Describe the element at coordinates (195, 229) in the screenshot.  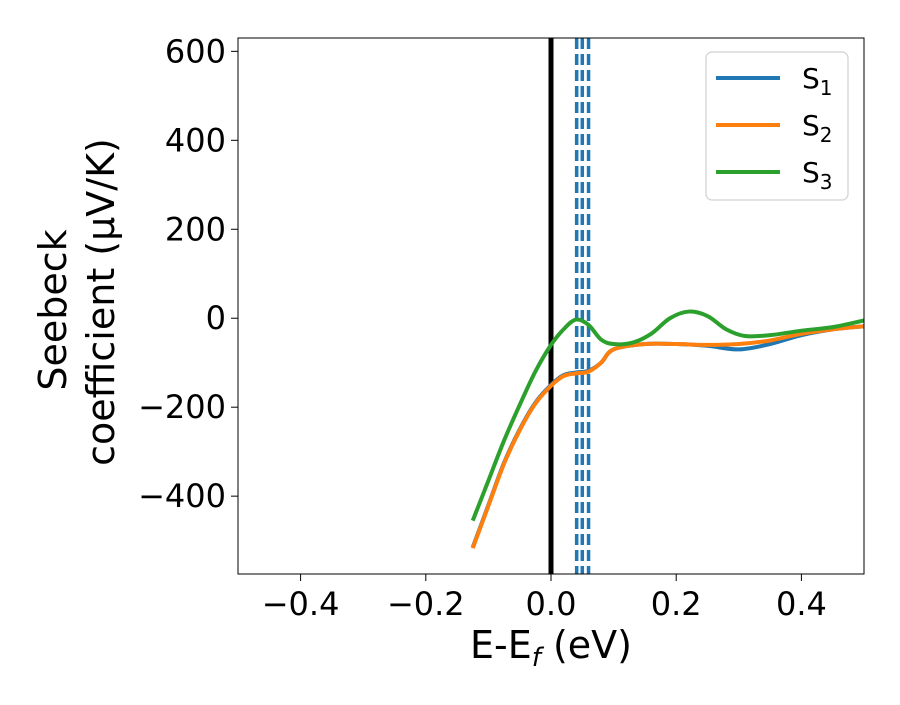
I see `y-tick-label: 200` at that location.